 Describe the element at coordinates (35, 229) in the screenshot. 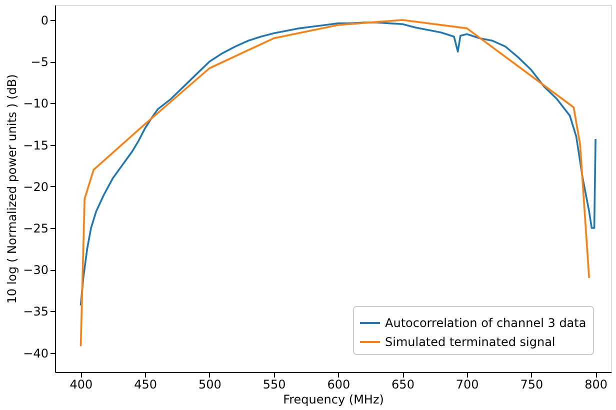

I see `y-tick-label: −25` at that location.